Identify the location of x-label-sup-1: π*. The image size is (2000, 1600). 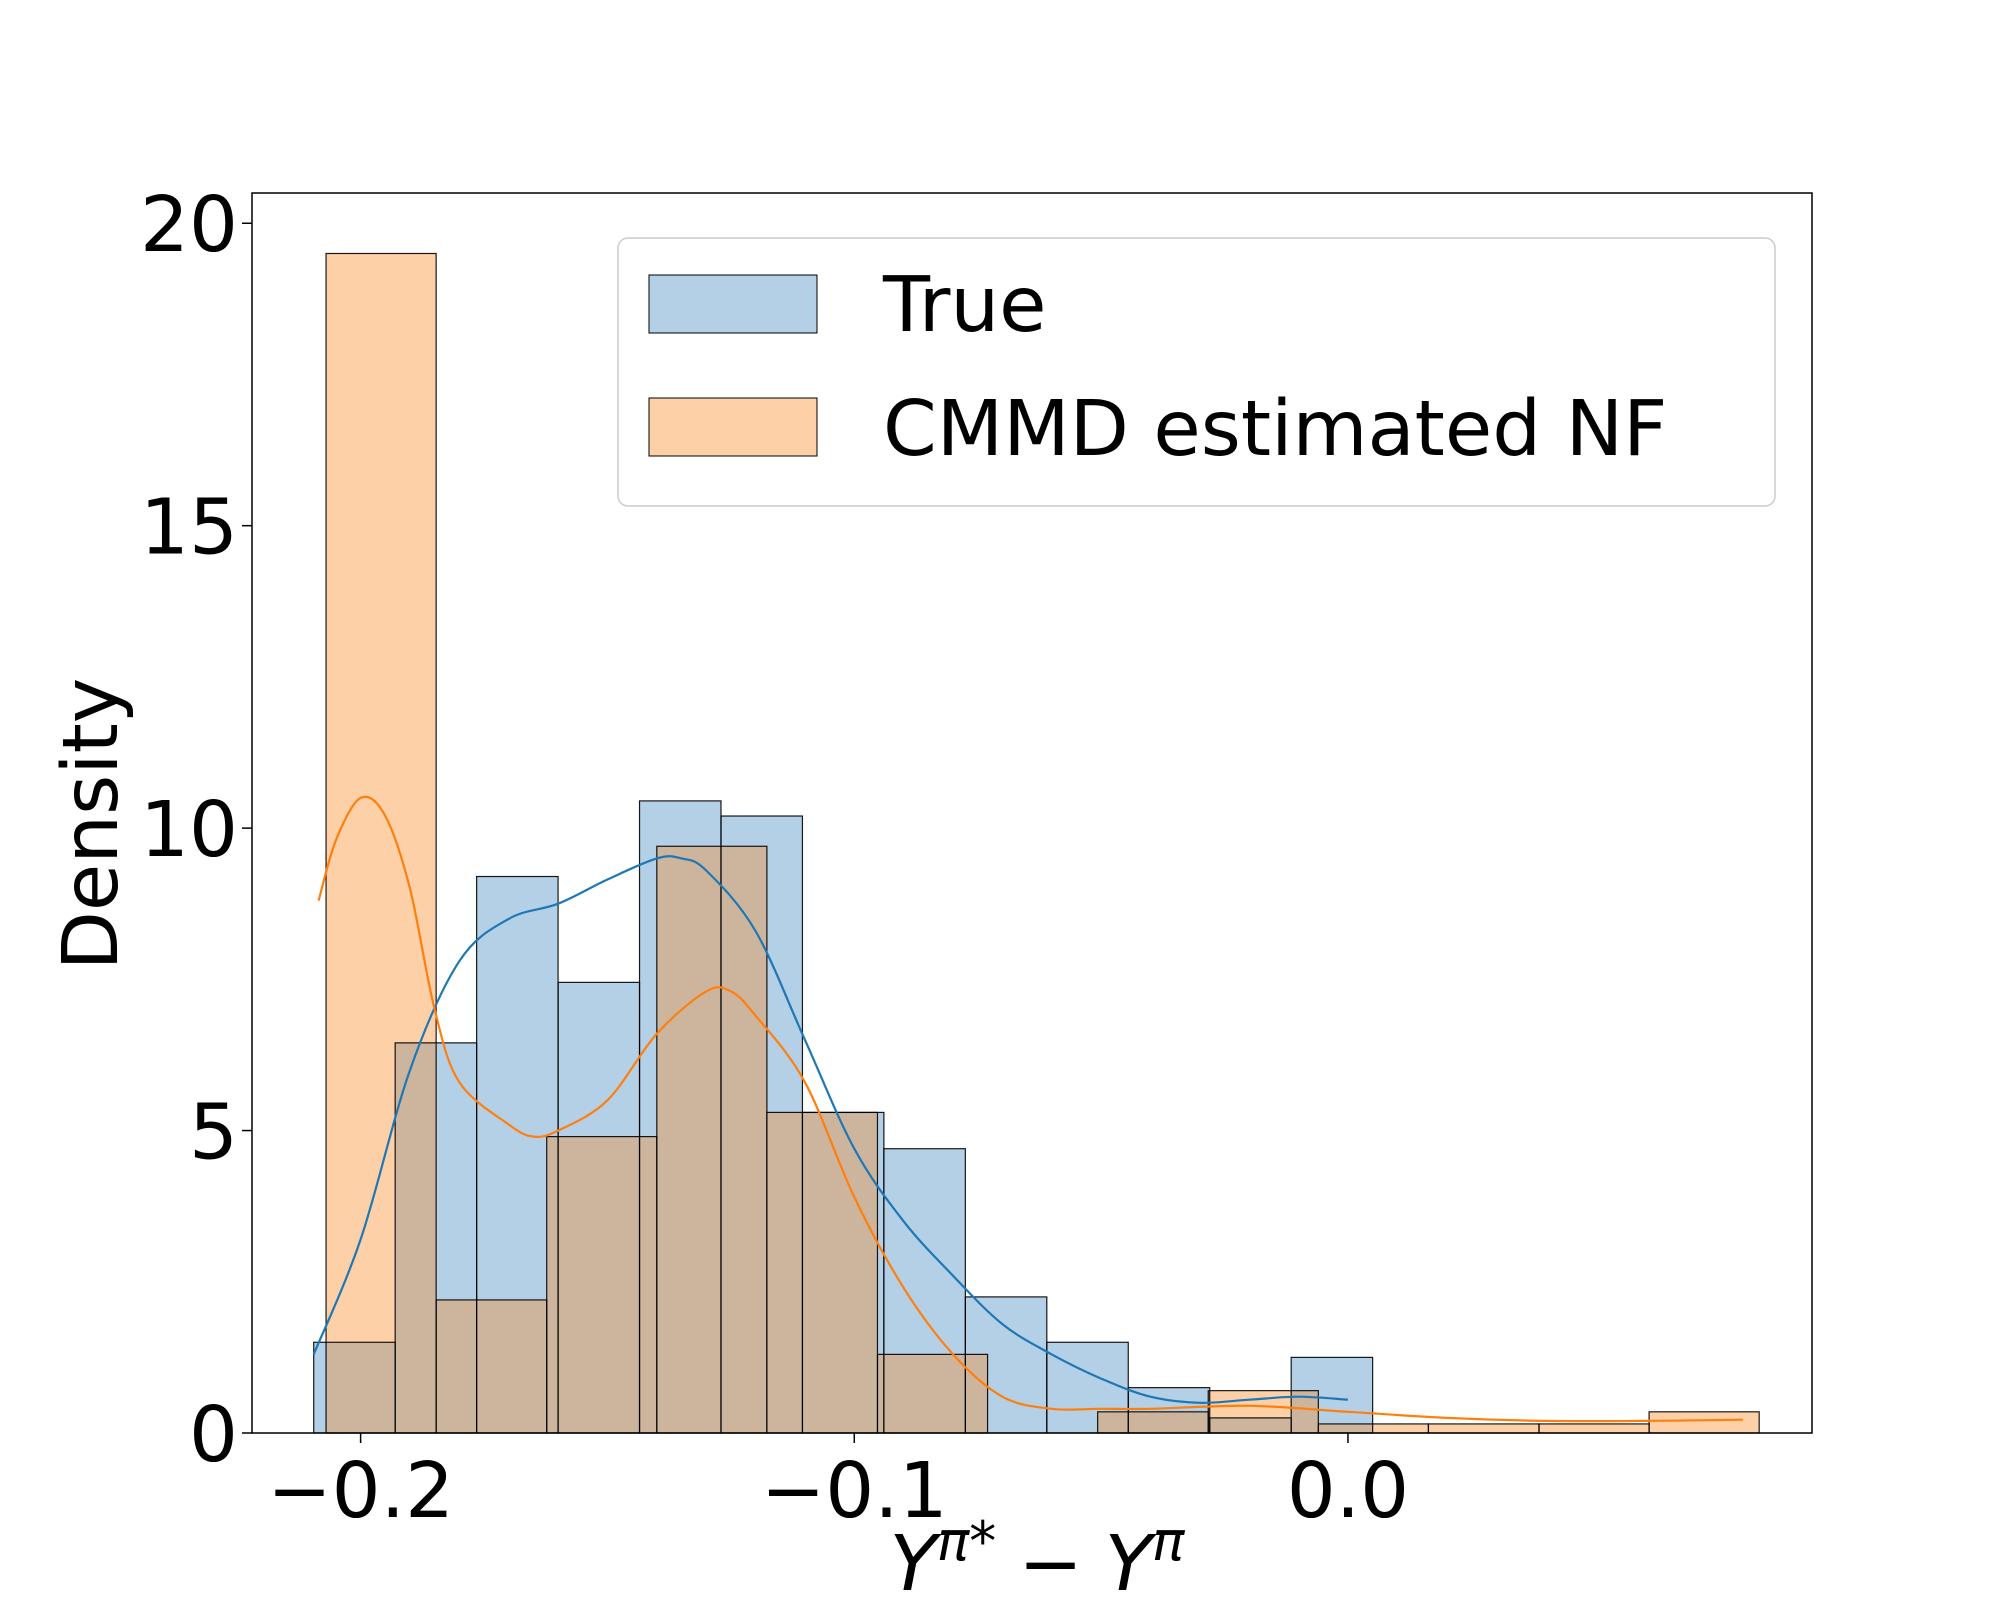
(967, 1541).